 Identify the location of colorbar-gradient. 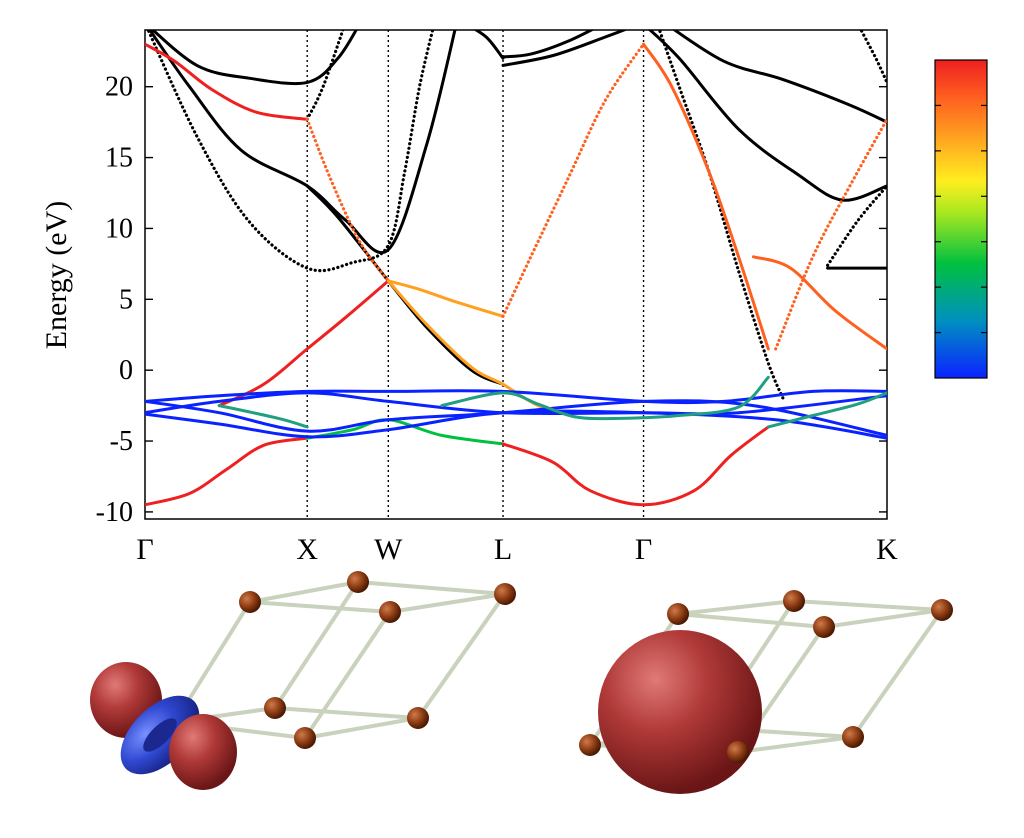
(961, 219).